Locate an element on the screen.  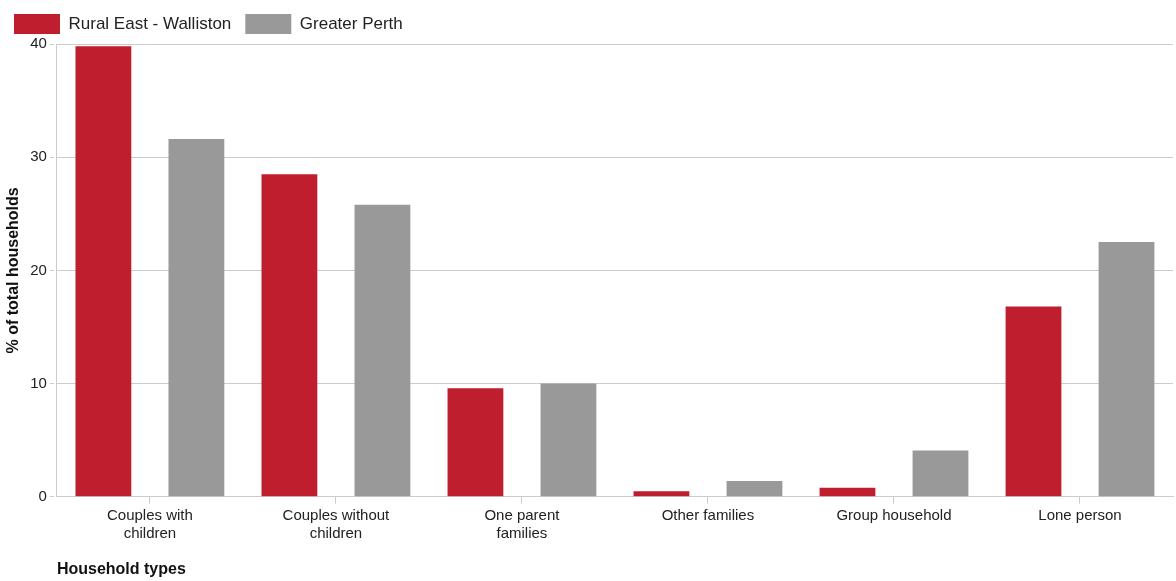
x-tick-label: Couples without children is located at coordinates (336, 523).